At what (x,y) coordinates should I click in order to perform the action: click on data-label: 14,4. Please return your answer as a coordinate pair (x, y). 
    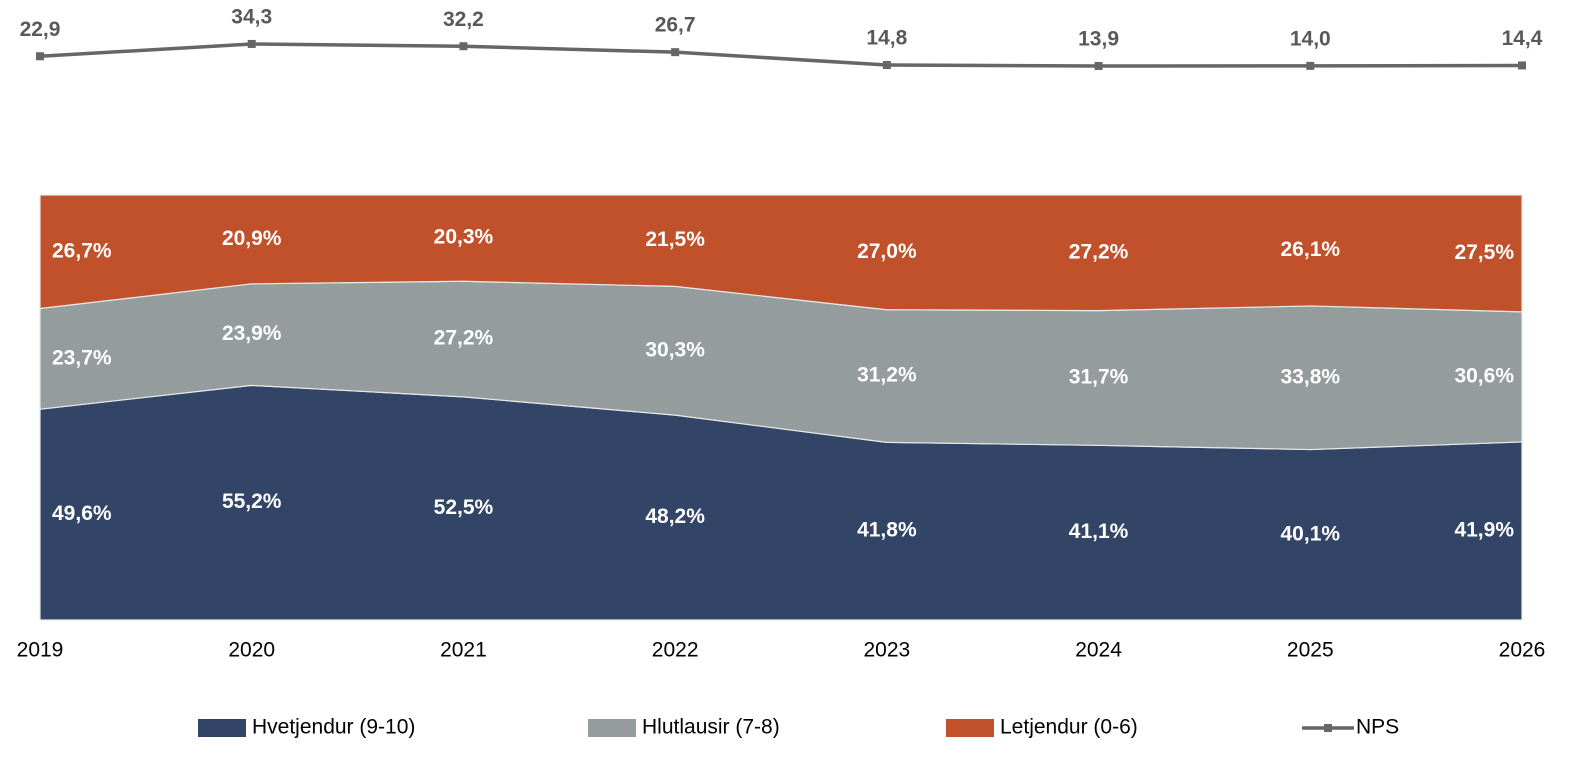
    Looking at the image, I should click on (1522, 38).